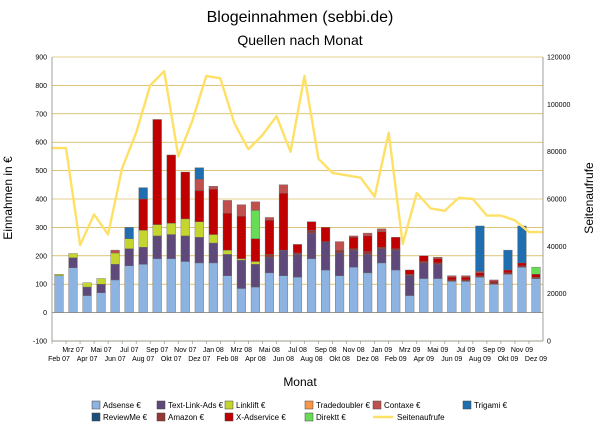  I want to click on x-axis-label: Monat, so click(300, 382).